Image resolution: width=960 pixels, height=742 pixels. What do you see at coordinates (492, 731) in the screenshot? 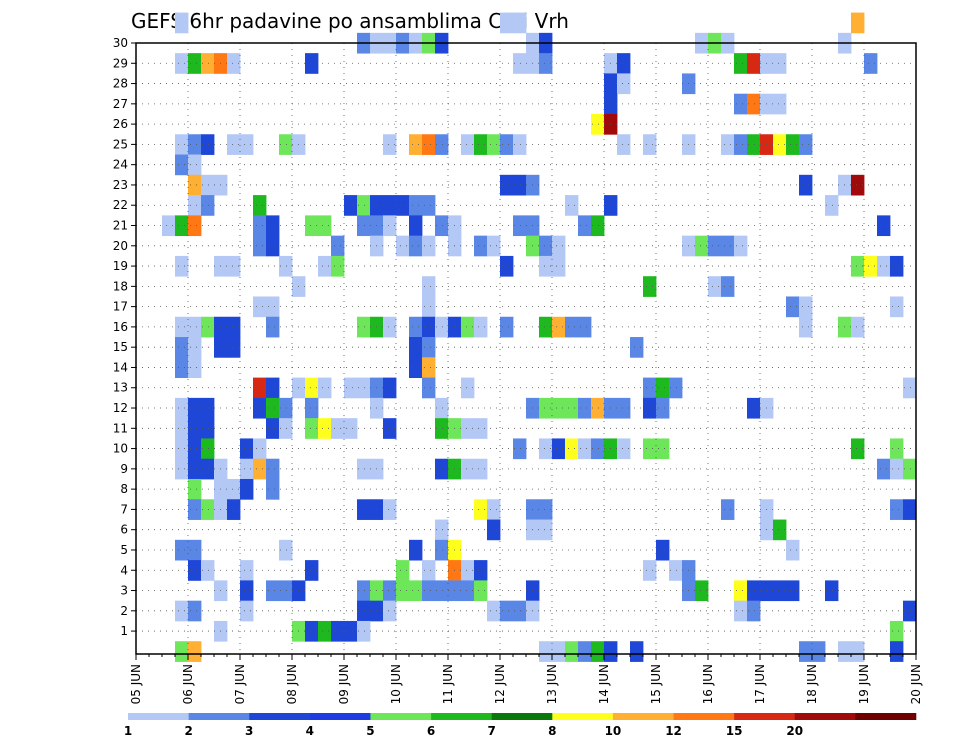
I see `colorbar-label: 7` at bounding box center [492, 731].